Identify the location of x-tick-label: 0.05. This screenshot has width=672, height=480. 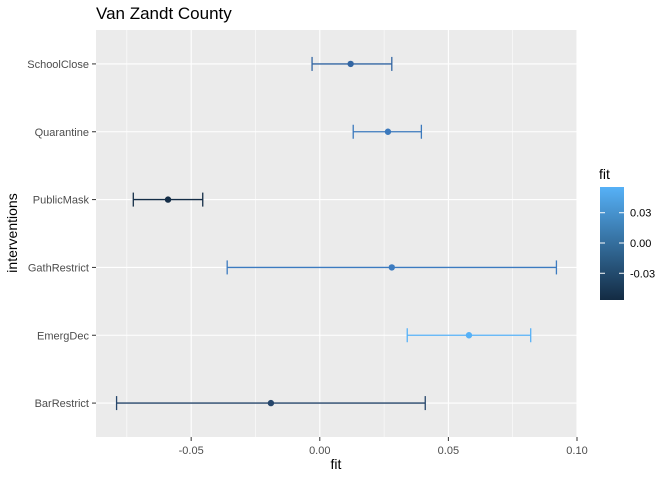
(448, 451).